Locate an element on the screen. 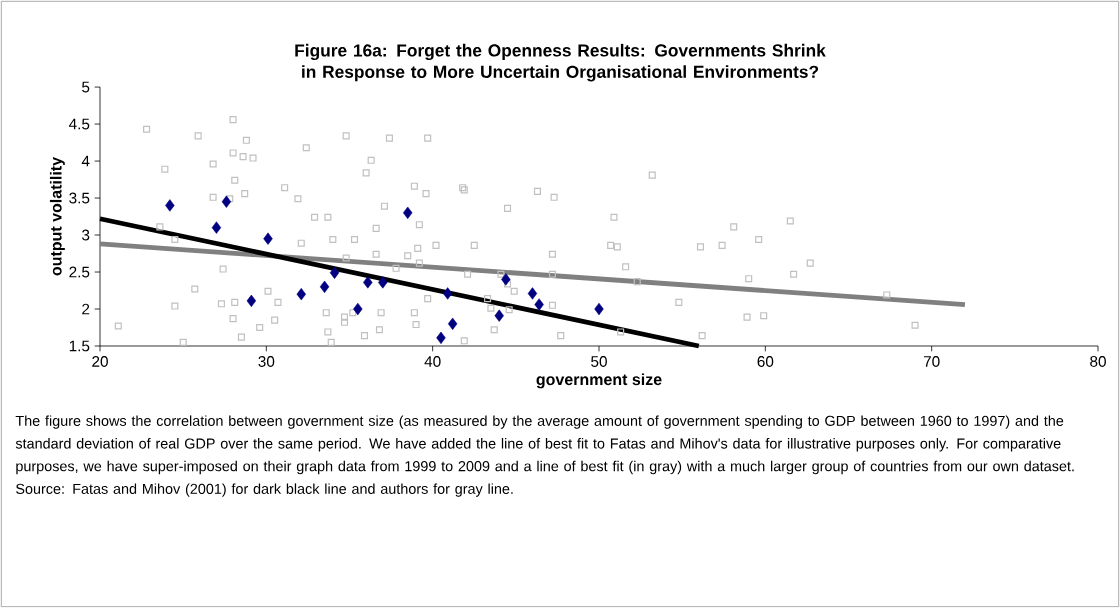 The image size is (1120, 608). x-tick-label: 70 is located at coordinates (931, 361).